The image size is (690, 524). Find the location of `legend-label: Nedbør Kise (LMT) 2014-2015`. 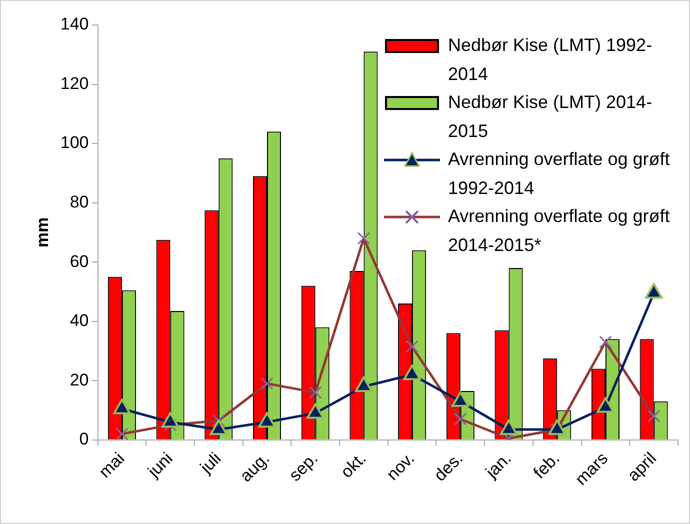

legend-label: Nedbør Kise (LMT) 2014-2015 is located at coordinates (551, 116).